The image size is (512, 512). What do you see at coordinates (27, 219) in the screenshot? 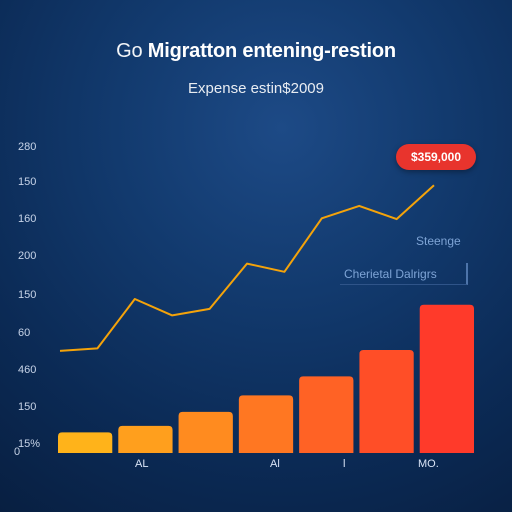
I see `y-tick-label: 160` at bounding box center [27, 219].